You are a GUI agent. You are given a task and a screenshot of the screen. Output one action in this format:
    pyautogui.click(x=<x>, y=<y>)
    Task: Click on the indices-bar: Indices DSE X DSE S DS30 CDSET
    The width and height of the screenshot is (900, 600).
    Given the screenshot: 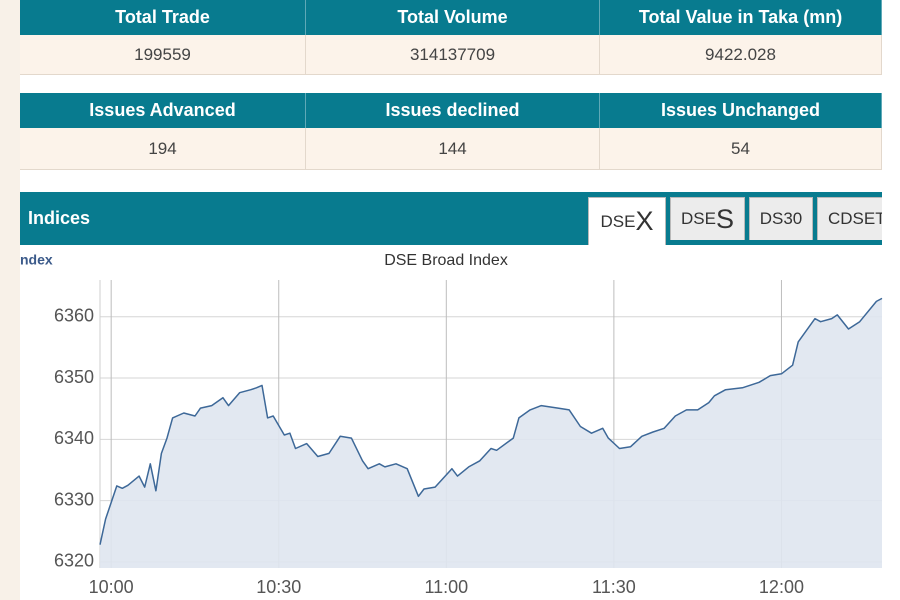 What is the action you would take?
    pyautogui.click(x=451, y=218)
    